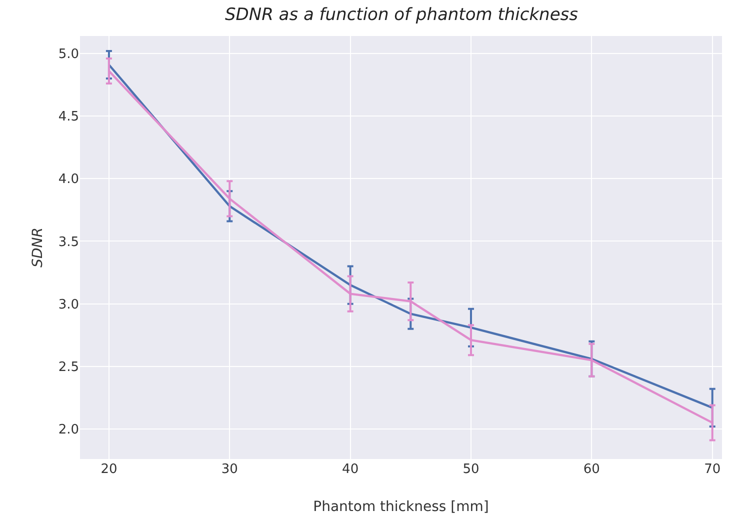 Image resolution: width=730 pixels, height=525 pixels. Describe the element at coordinates (109, 469) in the screenshot. I see `x-tick-label: 20` at that location.